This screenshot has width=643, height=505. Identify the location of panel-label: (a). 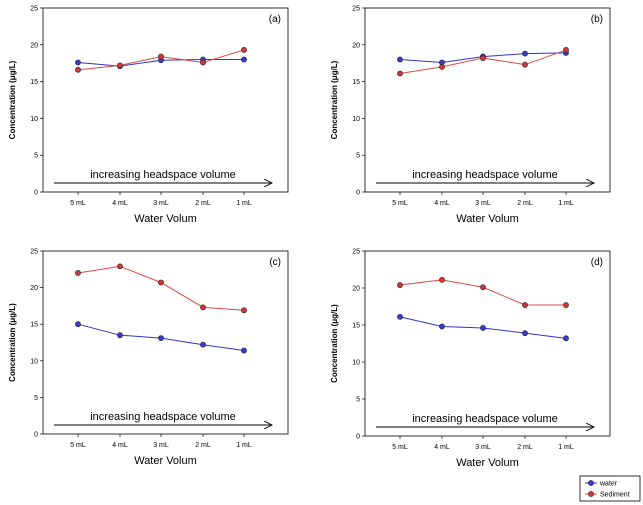
(275, 19).